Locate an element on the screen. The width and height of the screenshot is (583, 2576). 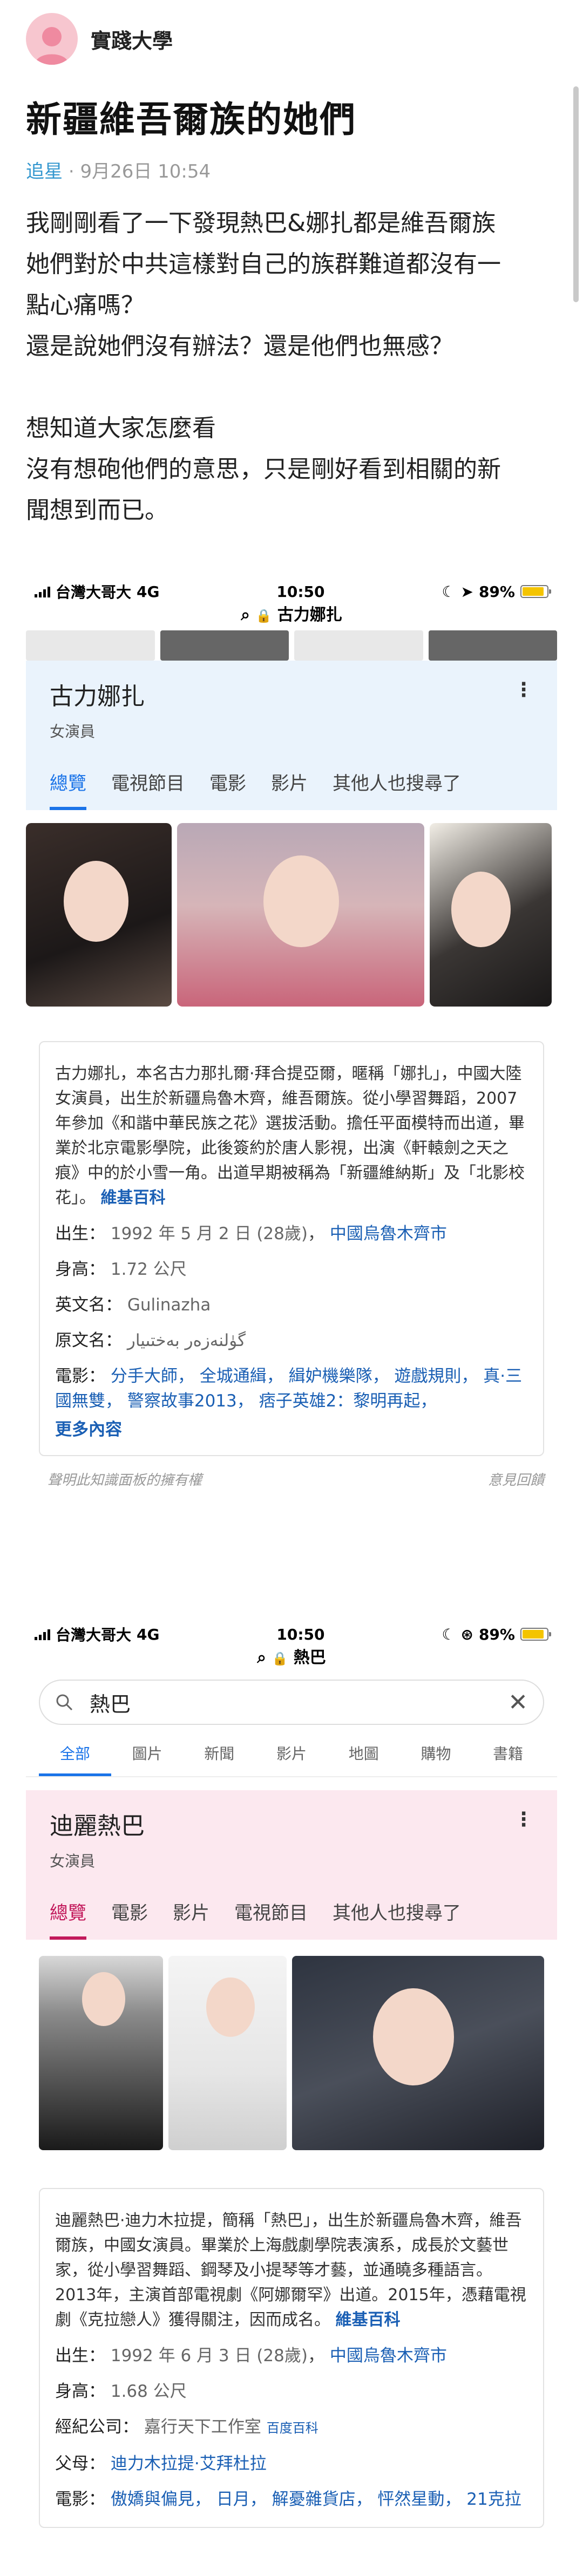
movie-links: 傲嬌與偏見， 日月， 解憂雜貨店， 怦然星動， 21克拉 is located at coordinates (316, 2499).